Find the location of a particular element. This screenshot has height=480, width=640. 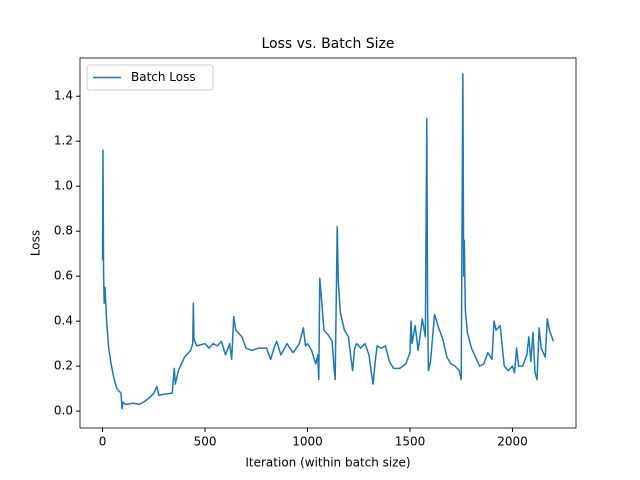

x-tick-label: 1000 is located at coordinates (307, 442).